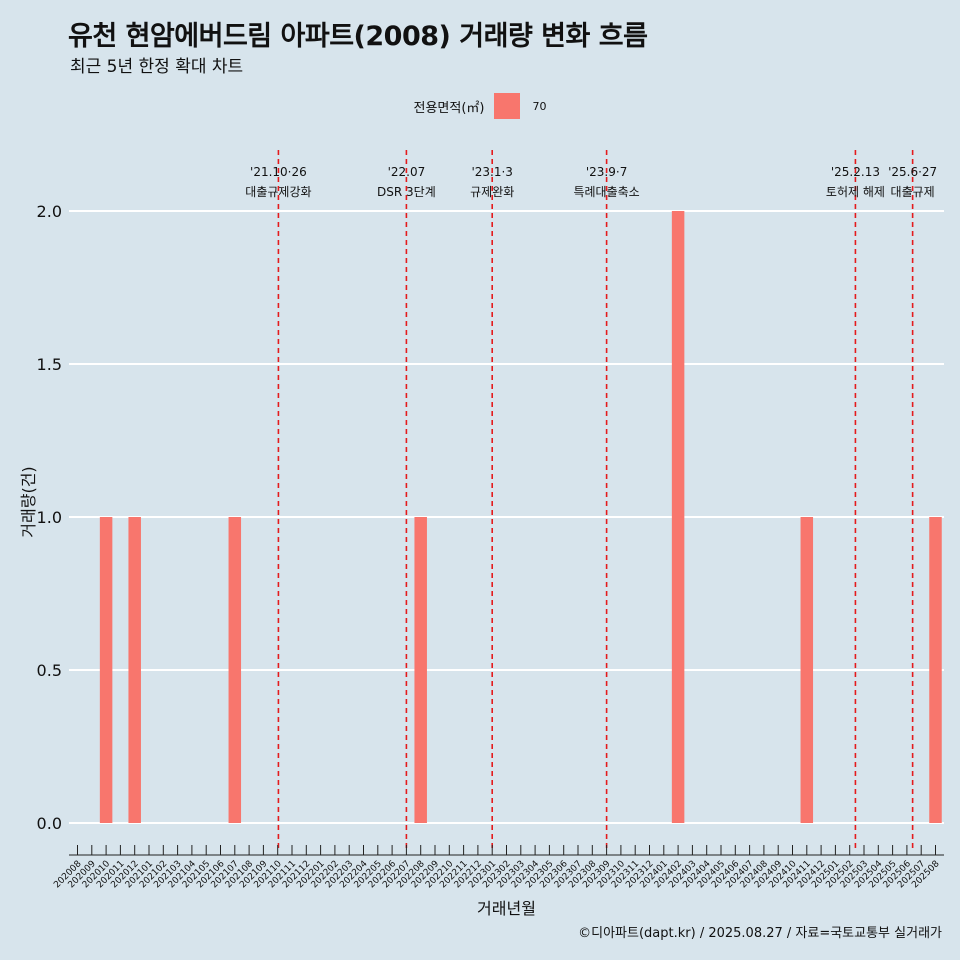  I want to click on event-date-label: '25.2.13, so click(855, 172).